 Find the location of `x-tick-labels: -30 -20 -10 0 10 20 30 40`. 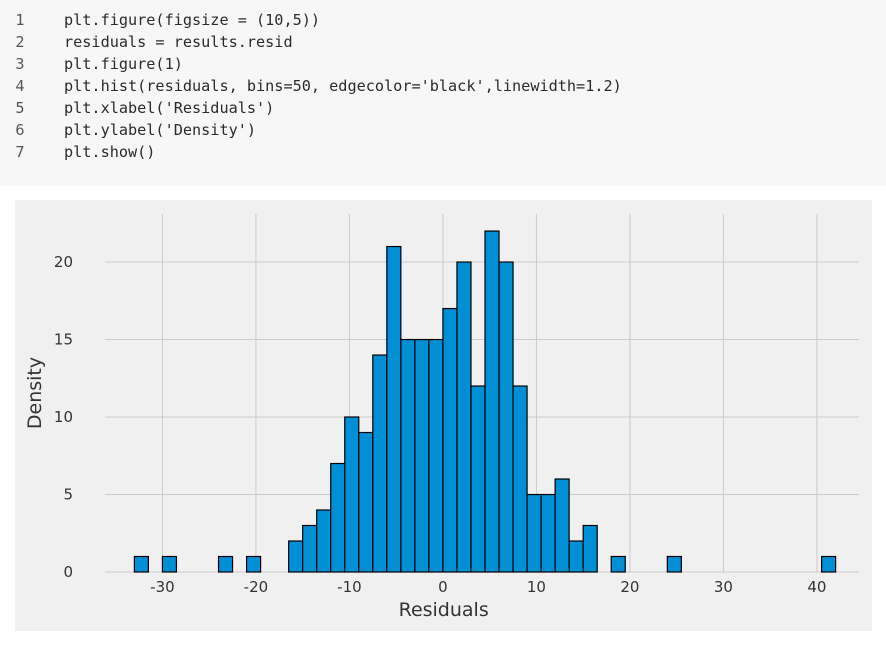

x-tick-labels: -30 -20 -10 0 10 20 30 40 is located at coordinates (488, 587).